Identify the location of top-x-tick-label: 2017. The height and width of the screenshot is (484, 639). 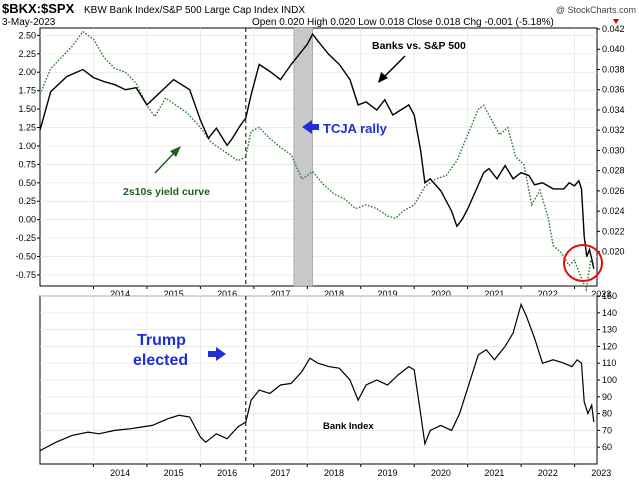
(281, 294).